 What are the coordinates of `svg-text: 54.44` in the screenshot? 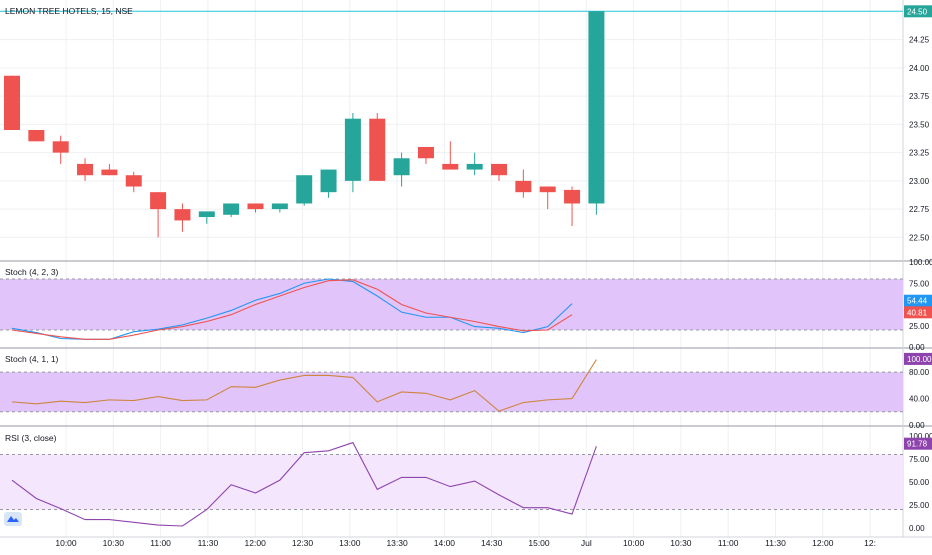 It's located at (917, 301).